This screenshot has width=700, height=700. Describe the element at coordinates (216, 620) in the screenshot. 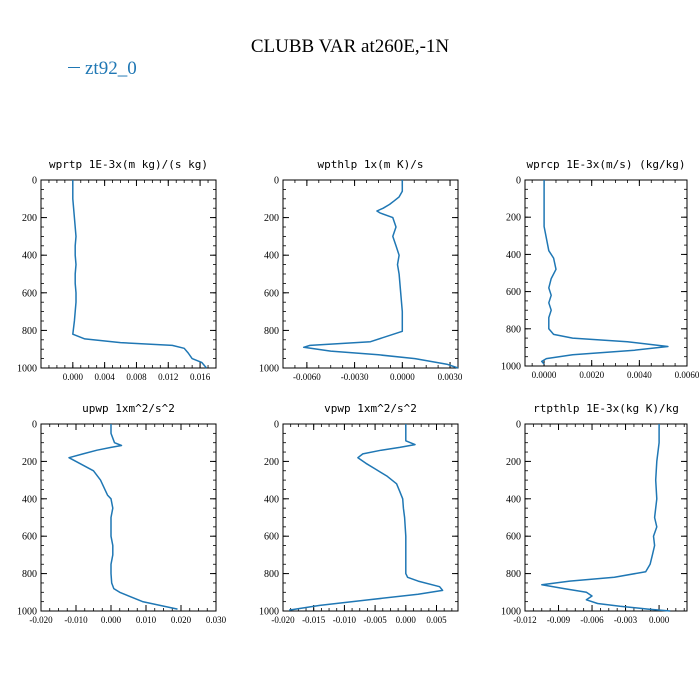

I see `x-tick-label: 0.030` at that location.